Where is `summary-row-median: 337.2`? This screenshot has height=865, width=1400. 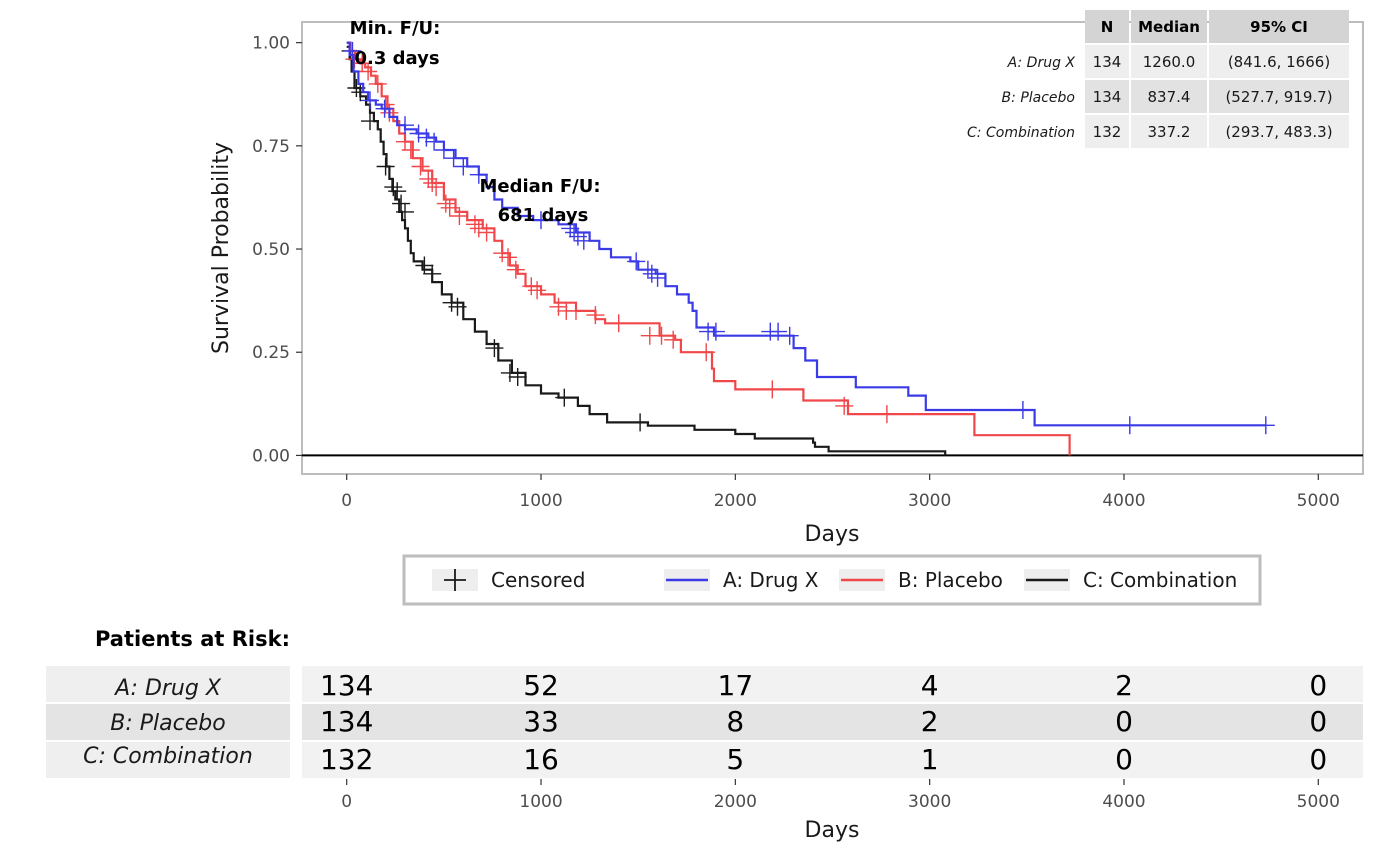 summary-row-median: 337.2 is located at coordinates (1169, 132).